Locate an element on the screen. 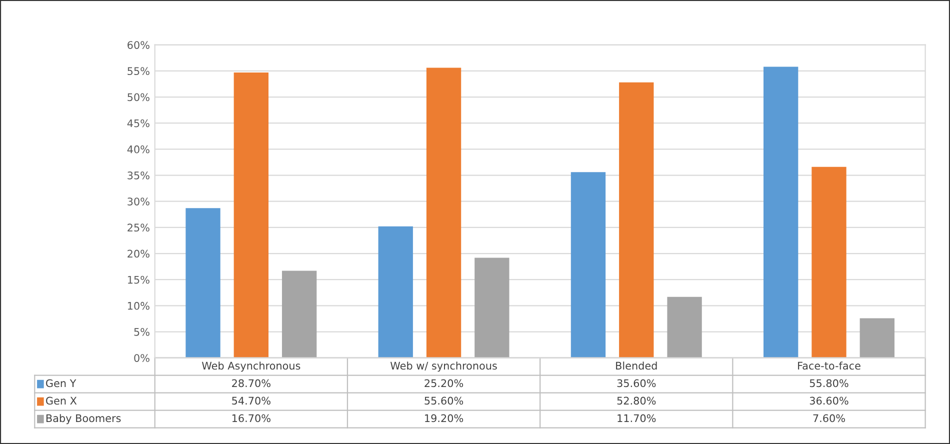 Image resolution: width=950 pixels, height=444 pixels. legend-label: Baby Boomers is located at coordinates (83, 419).